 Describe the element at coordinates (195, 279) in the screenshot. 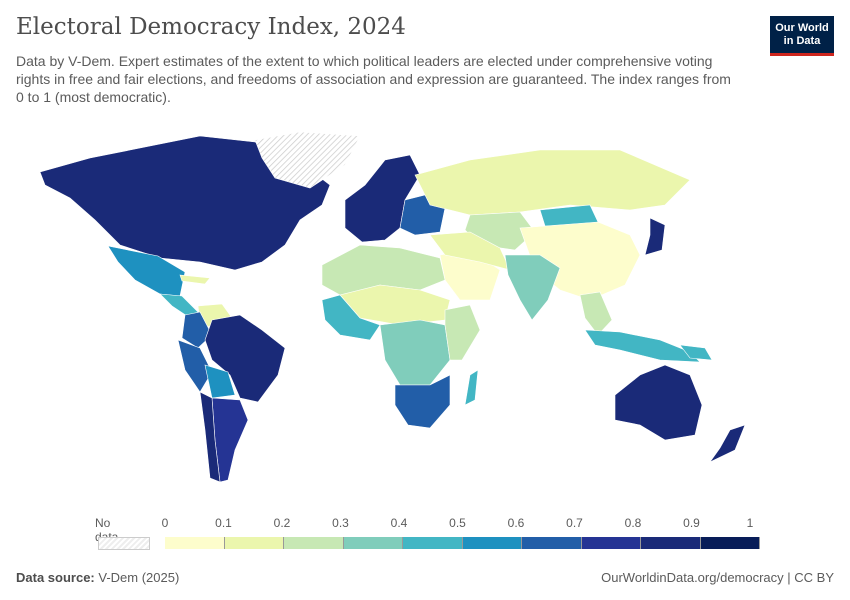

I see `region-cuba` at that location.